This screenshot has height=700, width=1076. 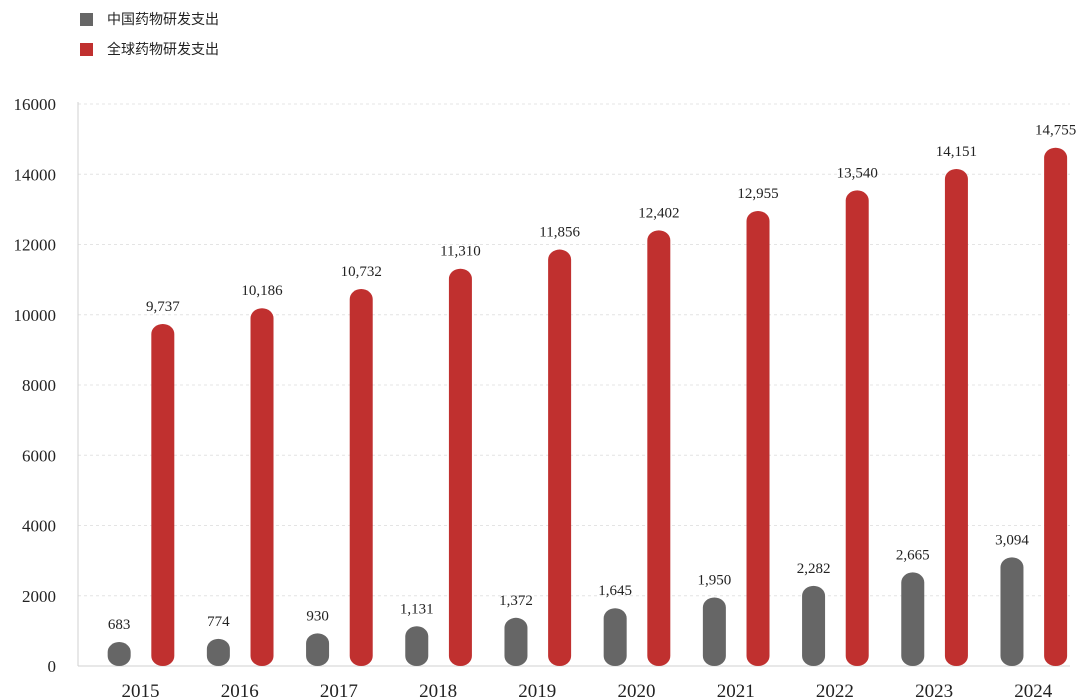 I want to click on china-data-label: 1,131, so click(x=417, y=609).